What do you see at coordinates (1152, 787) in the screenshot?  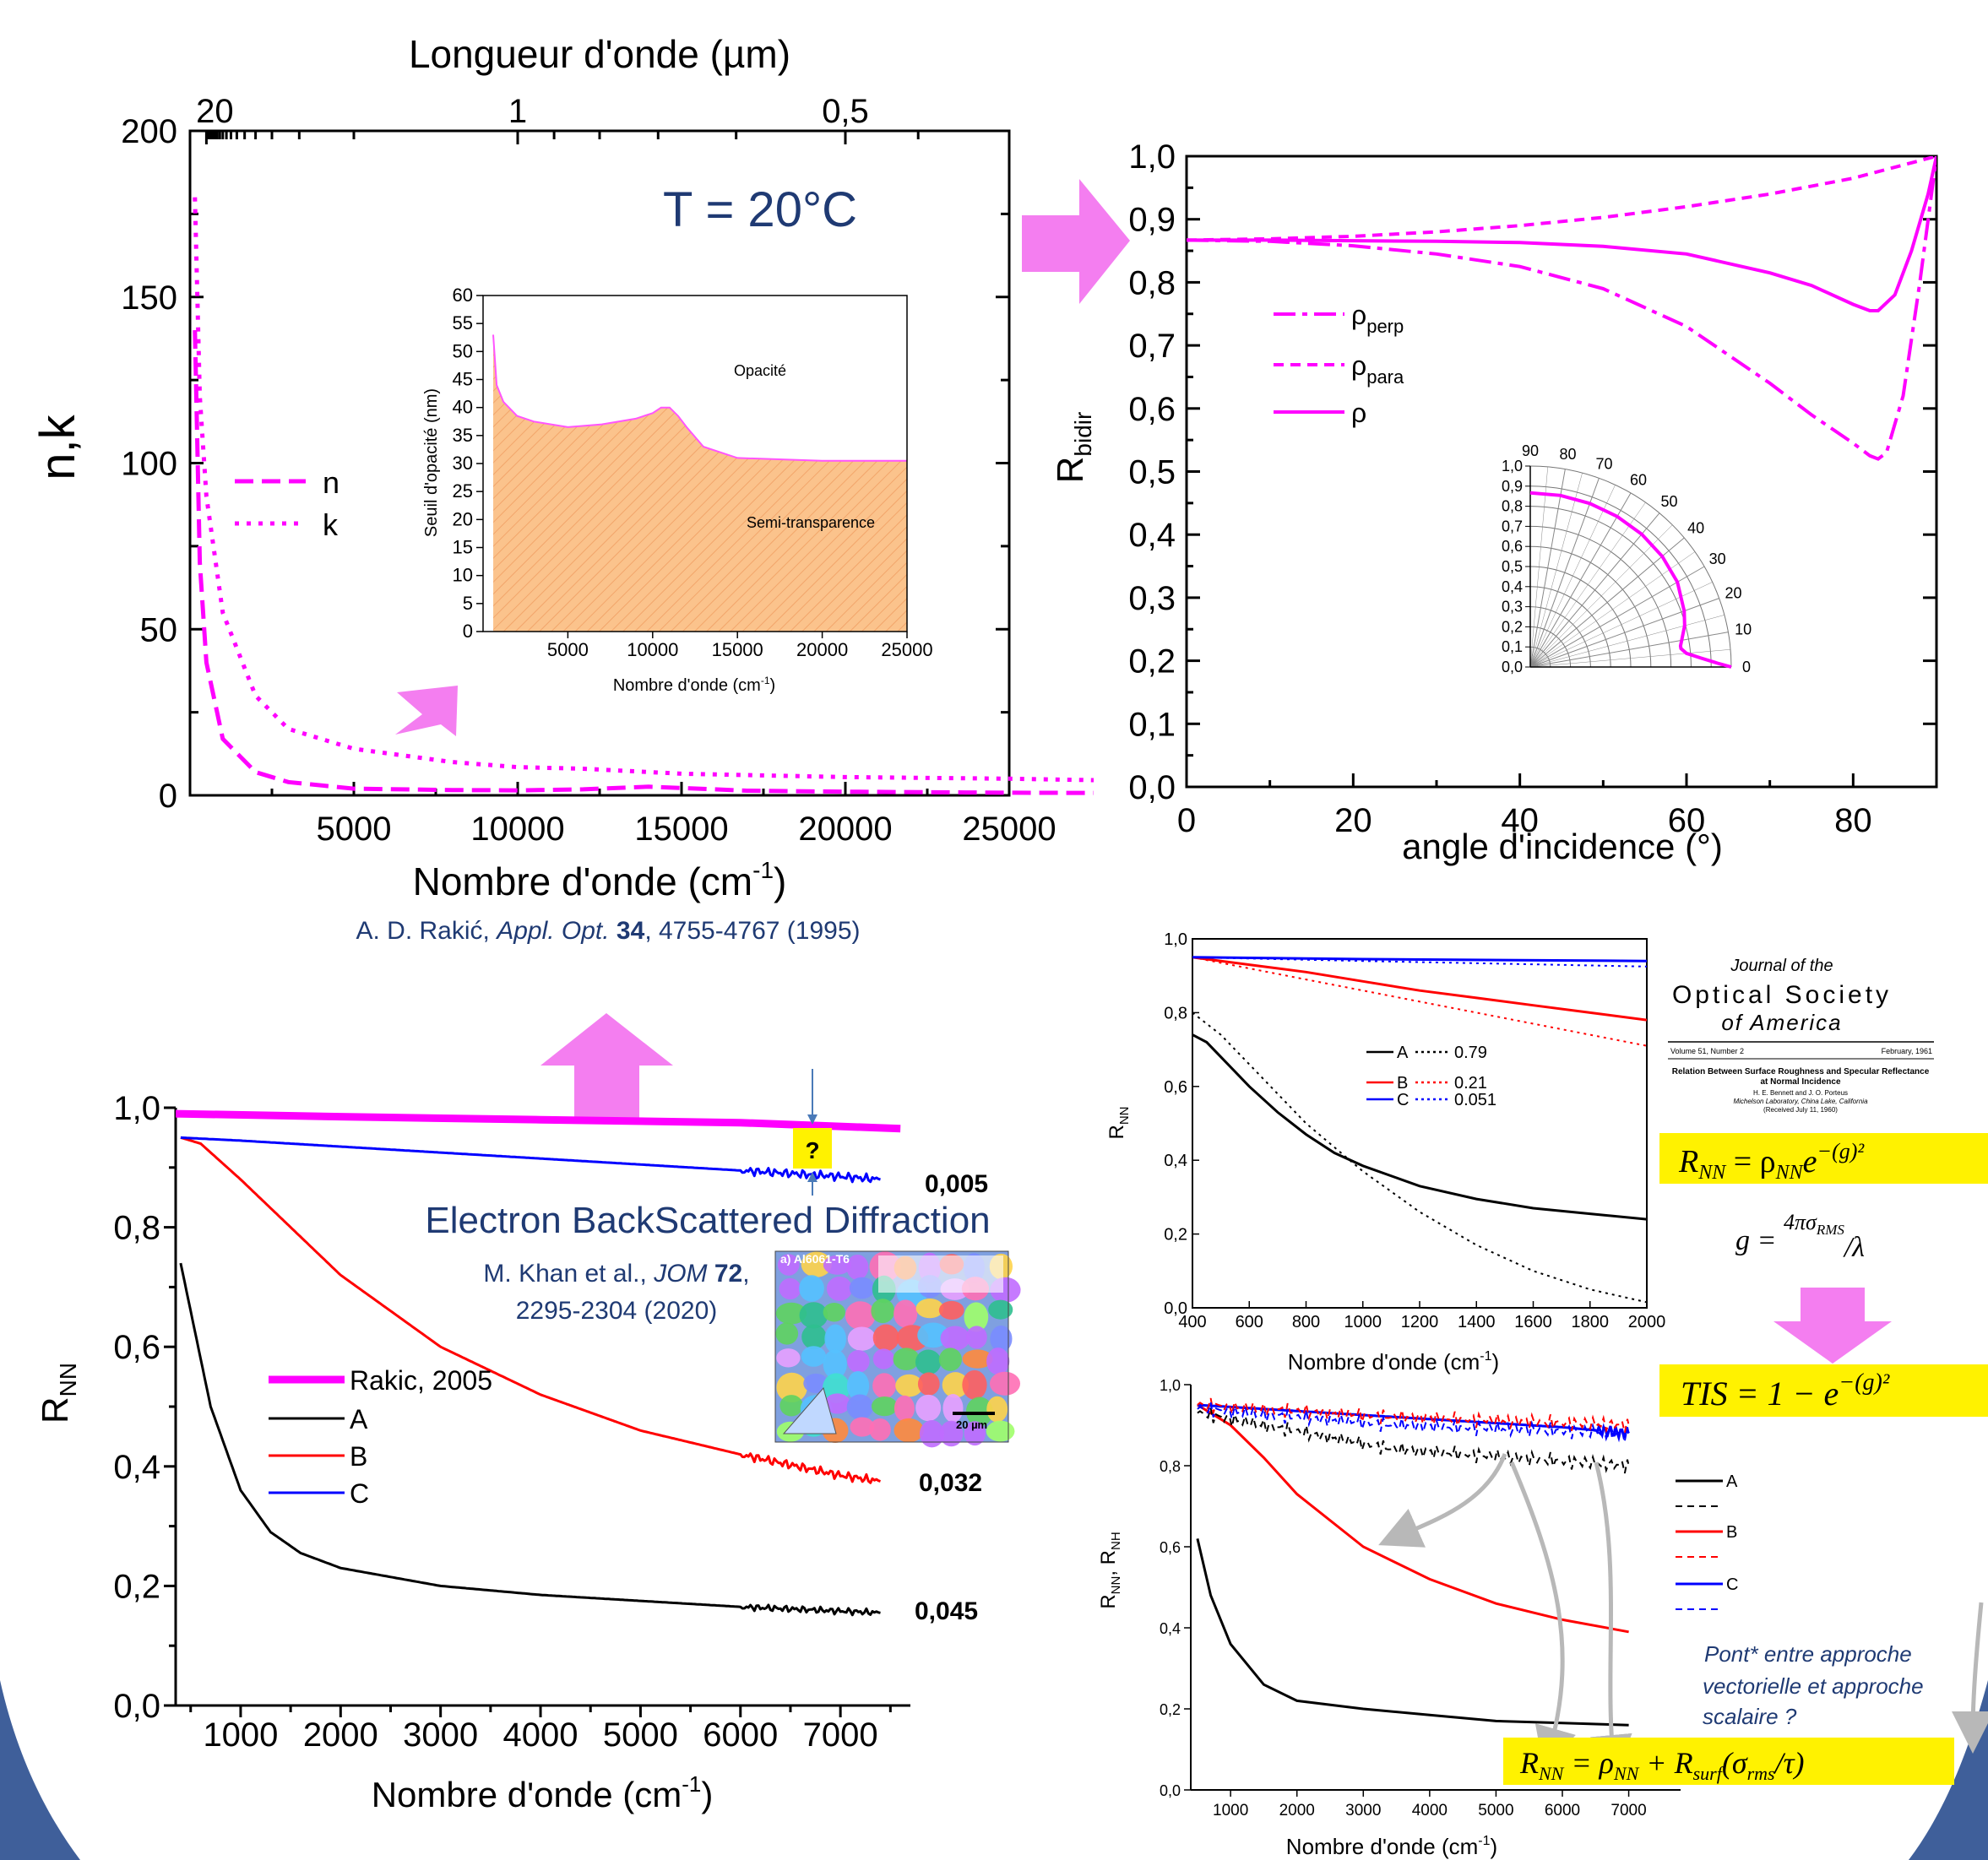 I see `rb-y-tick-label: 0,0` at bounding box center [1152, 787].